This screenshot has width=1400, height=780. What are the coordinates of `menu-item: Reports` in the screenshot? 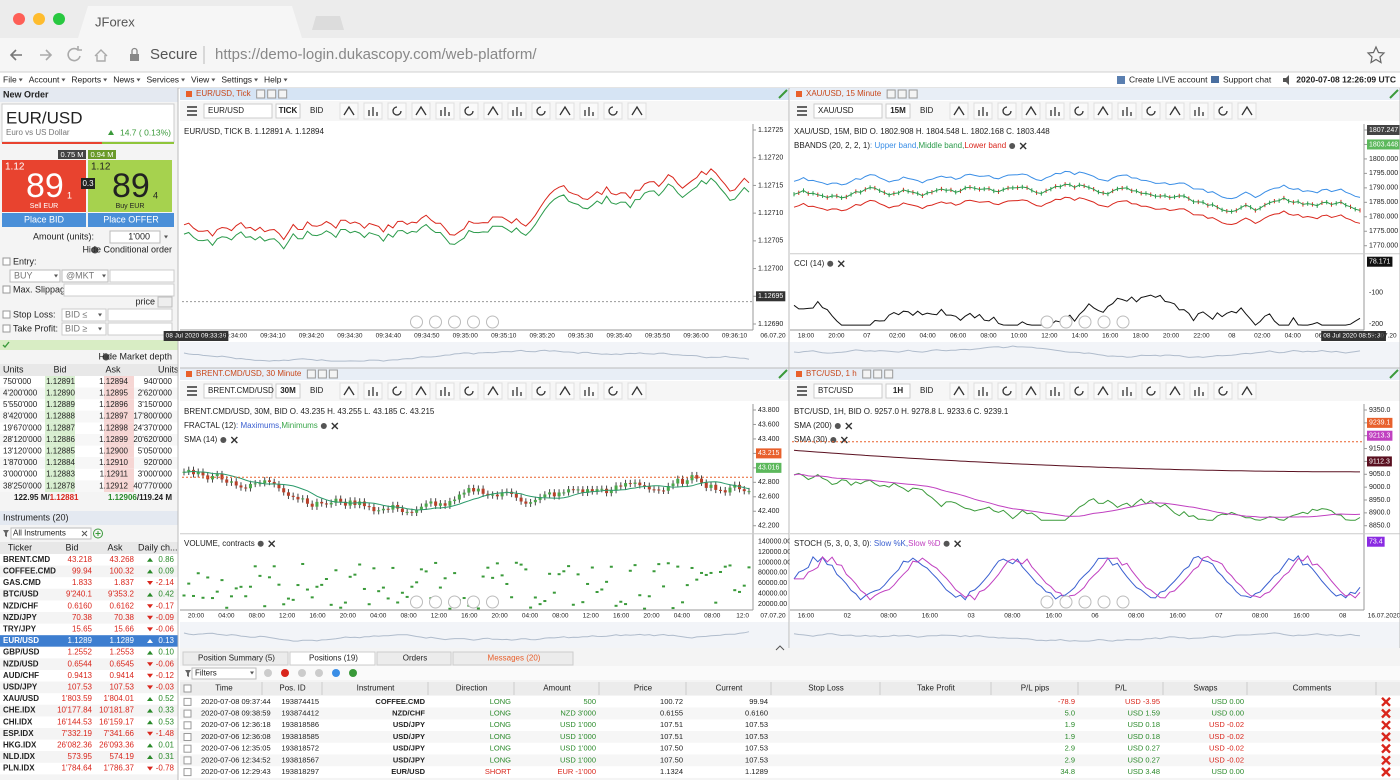 It's located at (86, 79).